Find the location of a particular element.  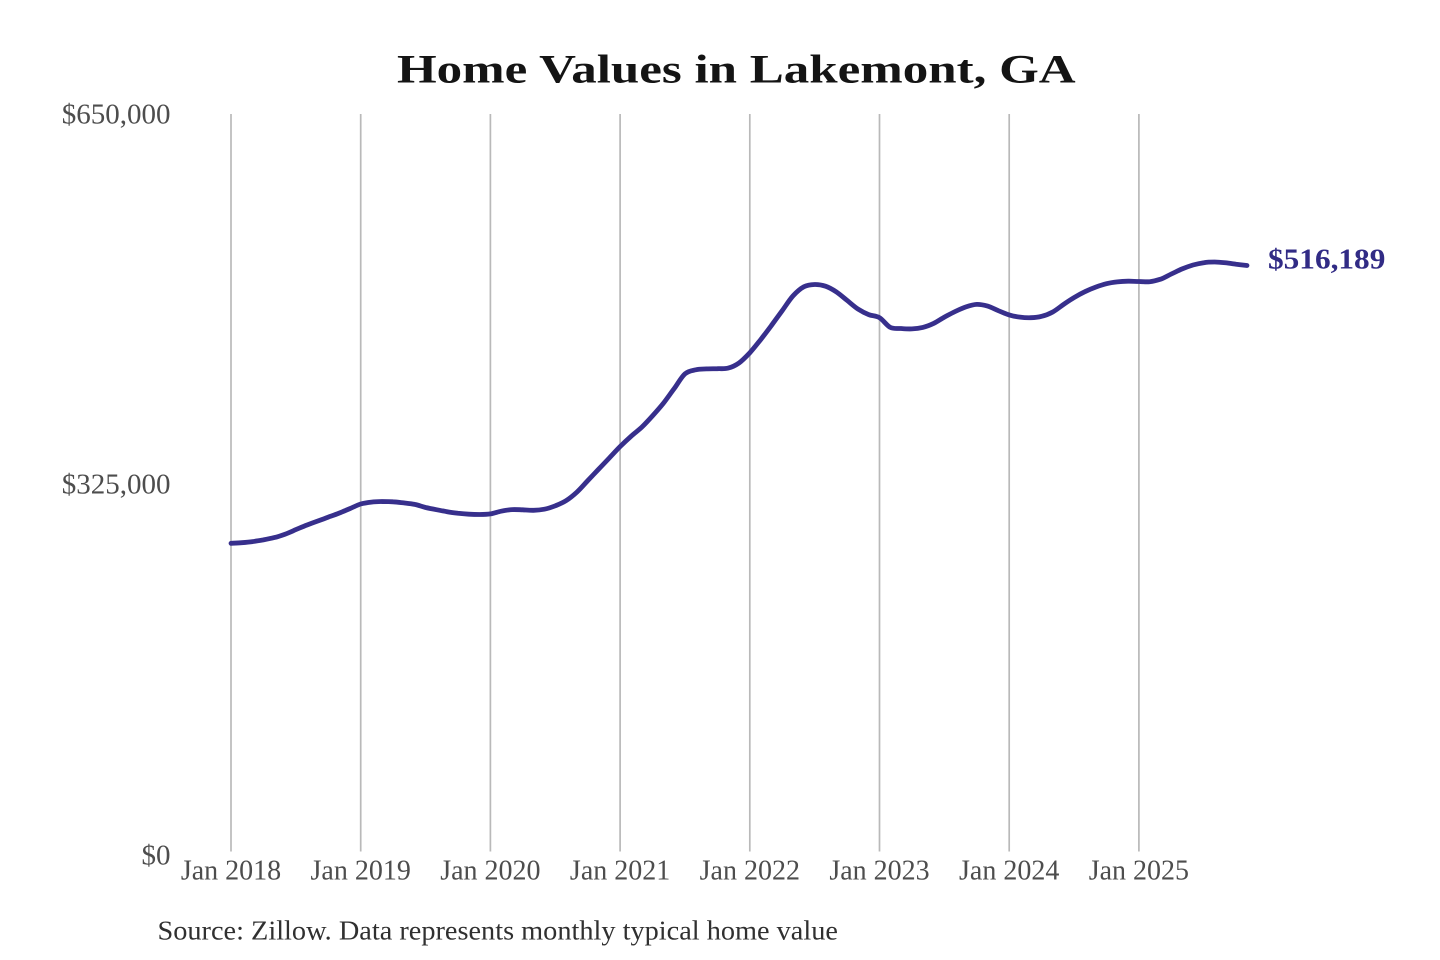

svg-text: Jan 2019 is located at coordinates (361, 871).